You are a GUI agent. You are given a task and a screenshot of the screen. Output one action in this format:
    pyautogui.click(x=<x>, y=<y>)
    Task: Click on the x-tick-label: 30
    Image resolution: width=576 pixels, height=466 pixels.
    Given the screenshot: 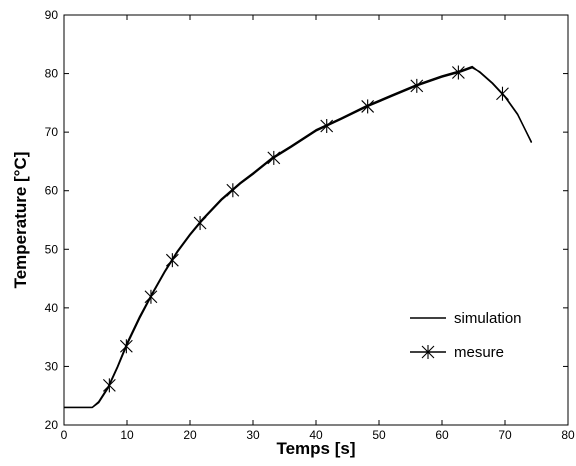 What is the action you would take?
    pyautogui.click(x=253, y=435)
    